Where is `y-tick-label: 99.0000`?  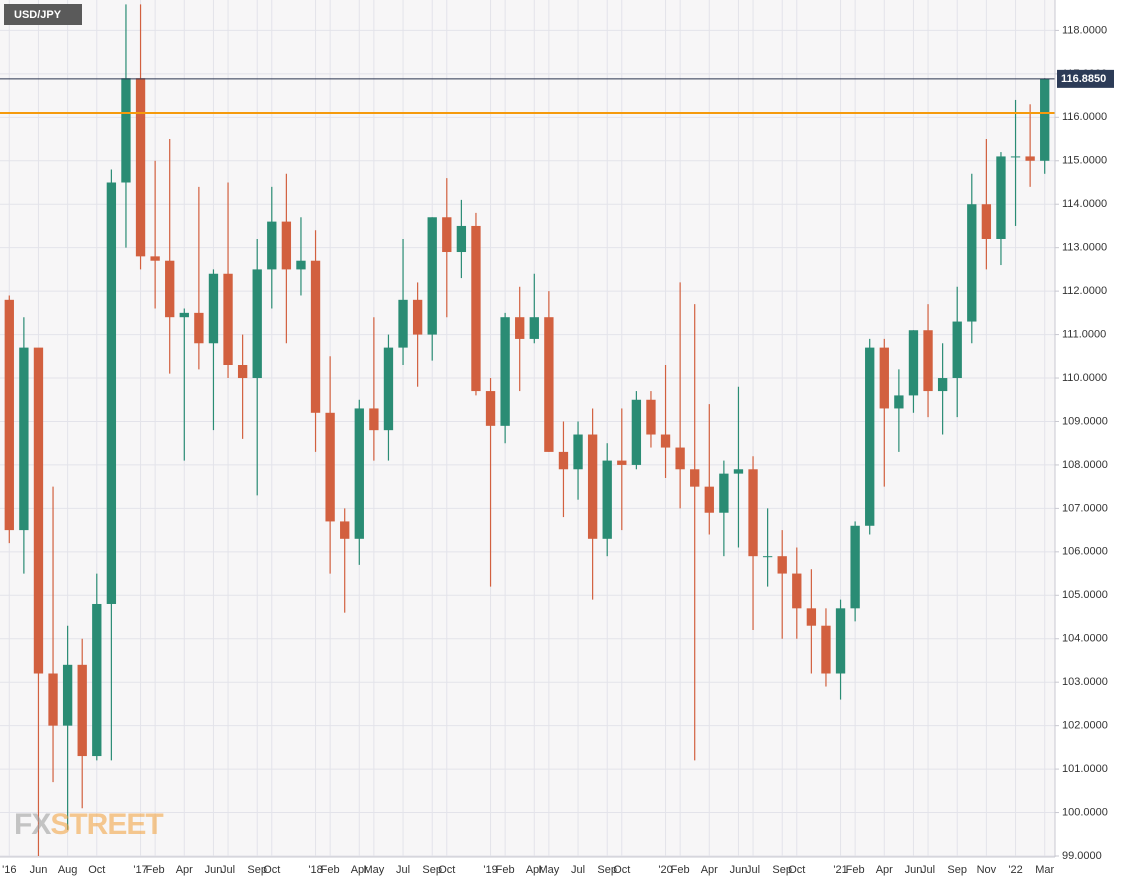 y-tick-label: 99.0000 is located at coordinates (1082, 856).